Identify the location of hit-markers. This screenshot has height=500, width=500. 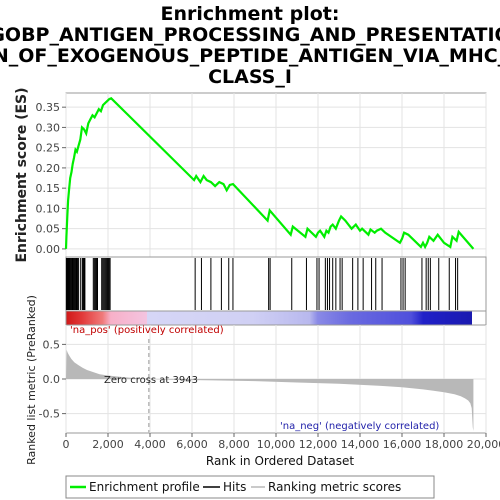
(262, 284).